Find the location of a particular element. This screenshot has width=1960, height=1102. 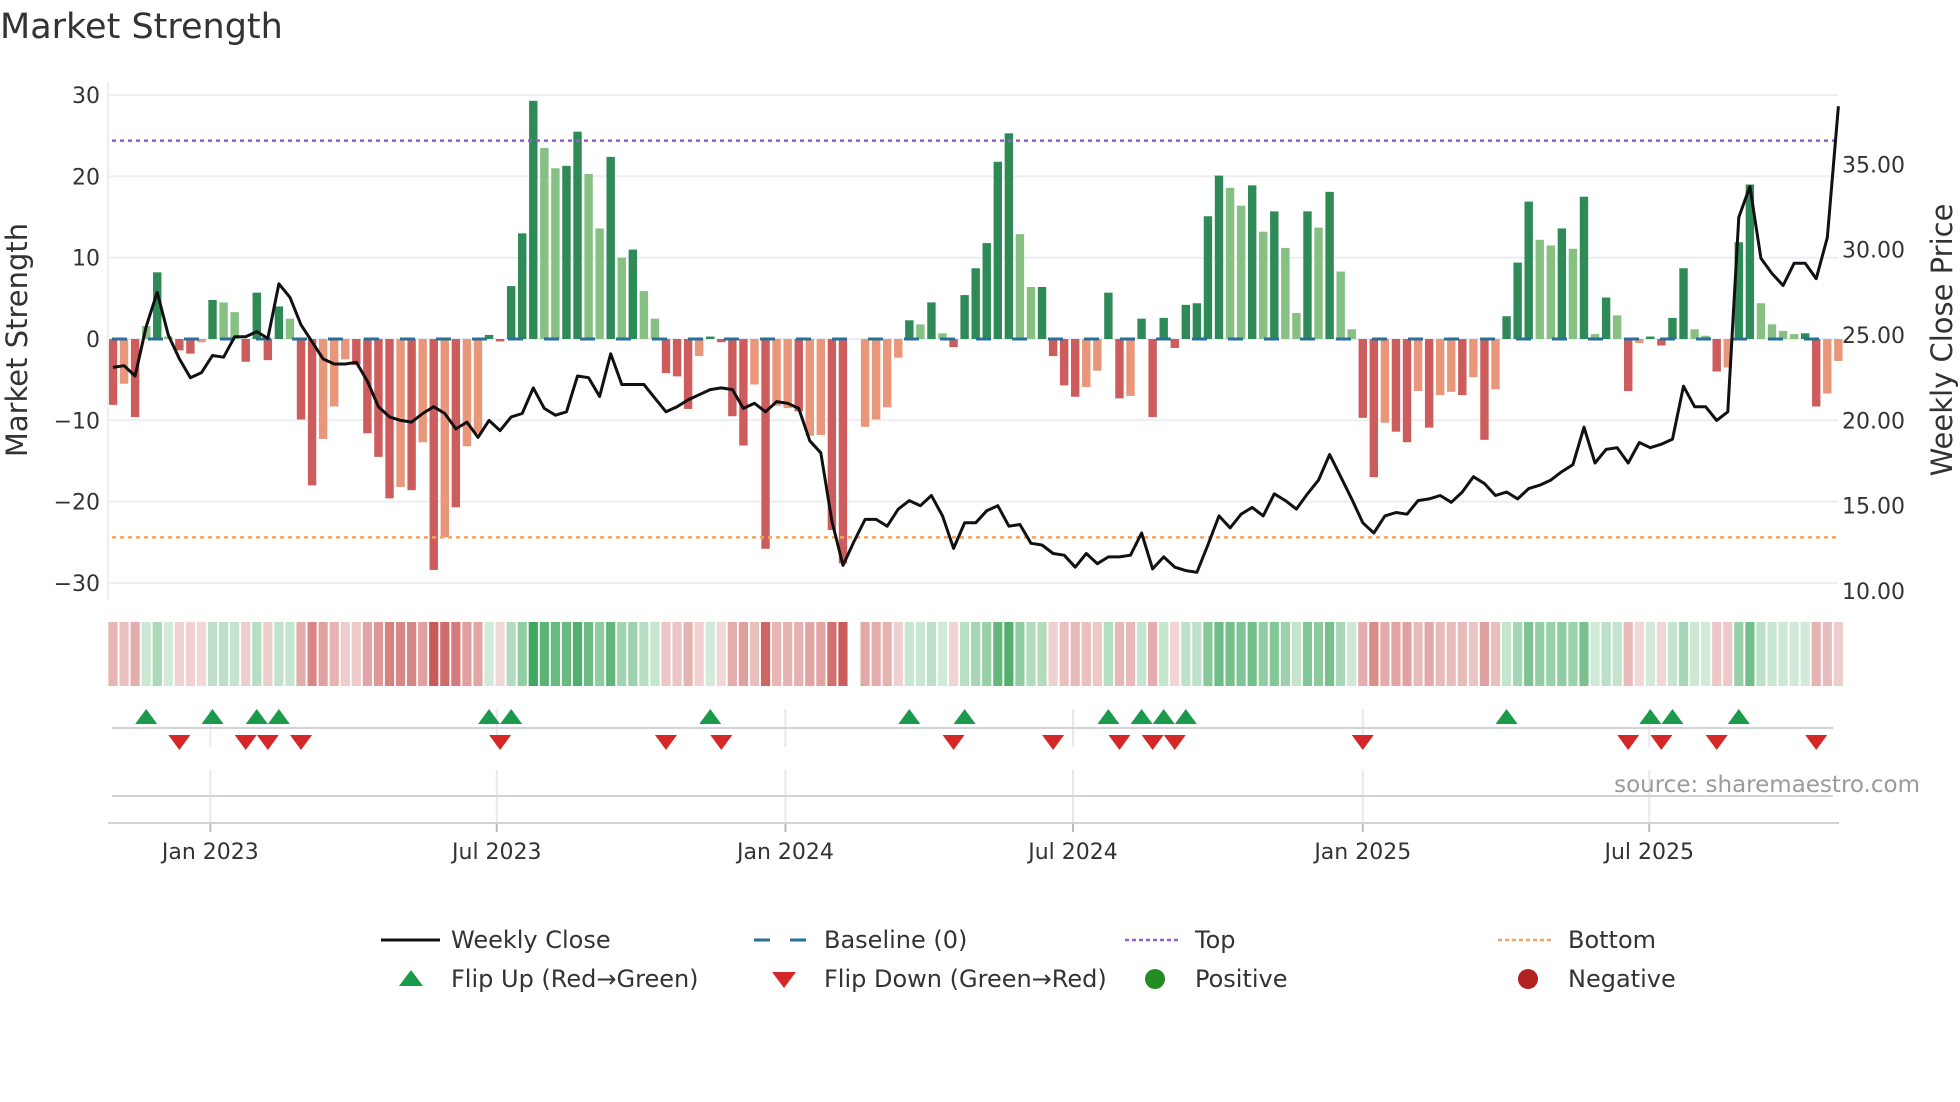

legend-item-flip-up: Flip Up (Red→Green) is located at coordinates (549, 979).